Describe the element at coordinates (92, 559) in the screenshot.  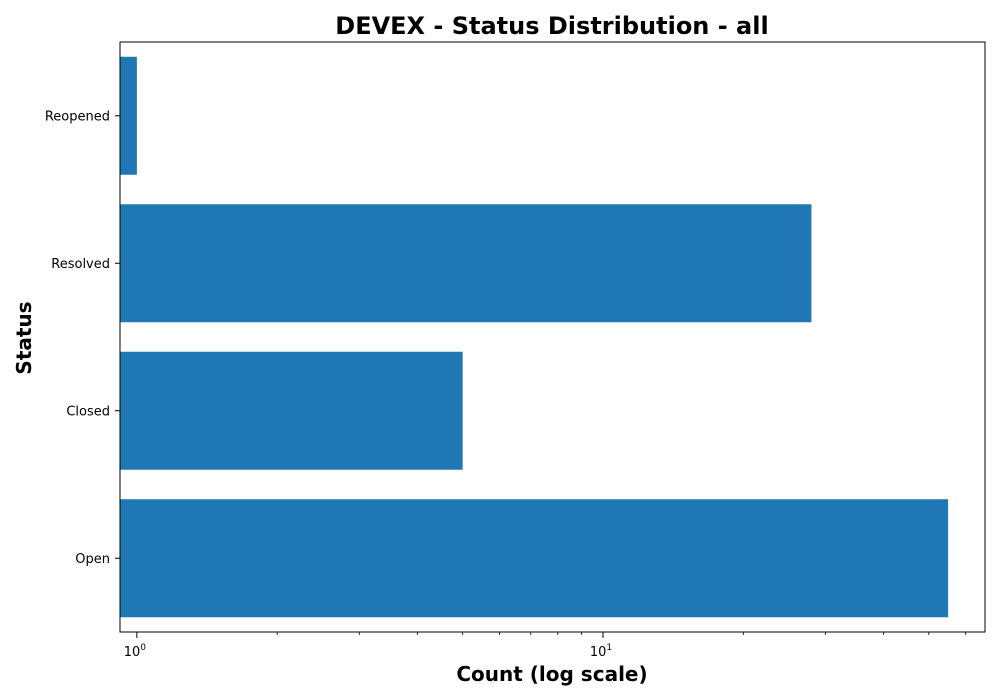
I see `y-tick-label-open: Open` at that location.